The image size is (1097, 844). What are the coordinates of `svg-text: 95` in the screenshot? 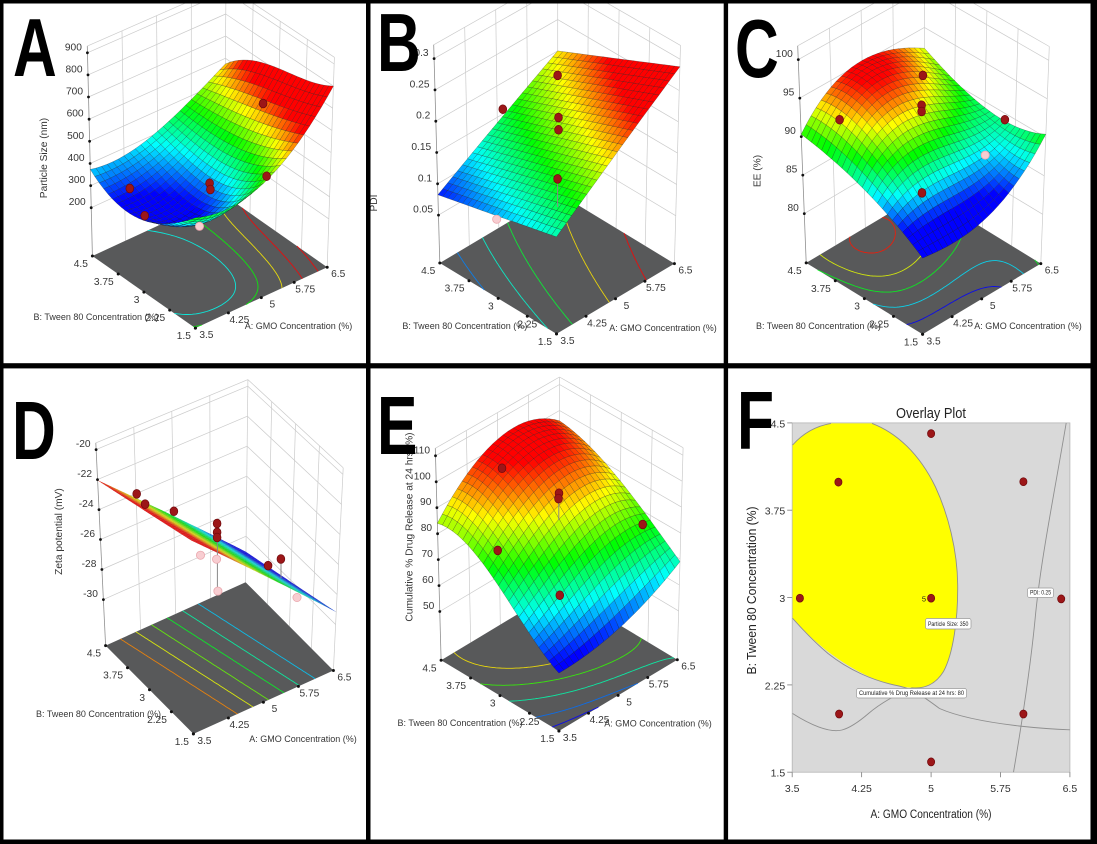 It's located at (789, 93).